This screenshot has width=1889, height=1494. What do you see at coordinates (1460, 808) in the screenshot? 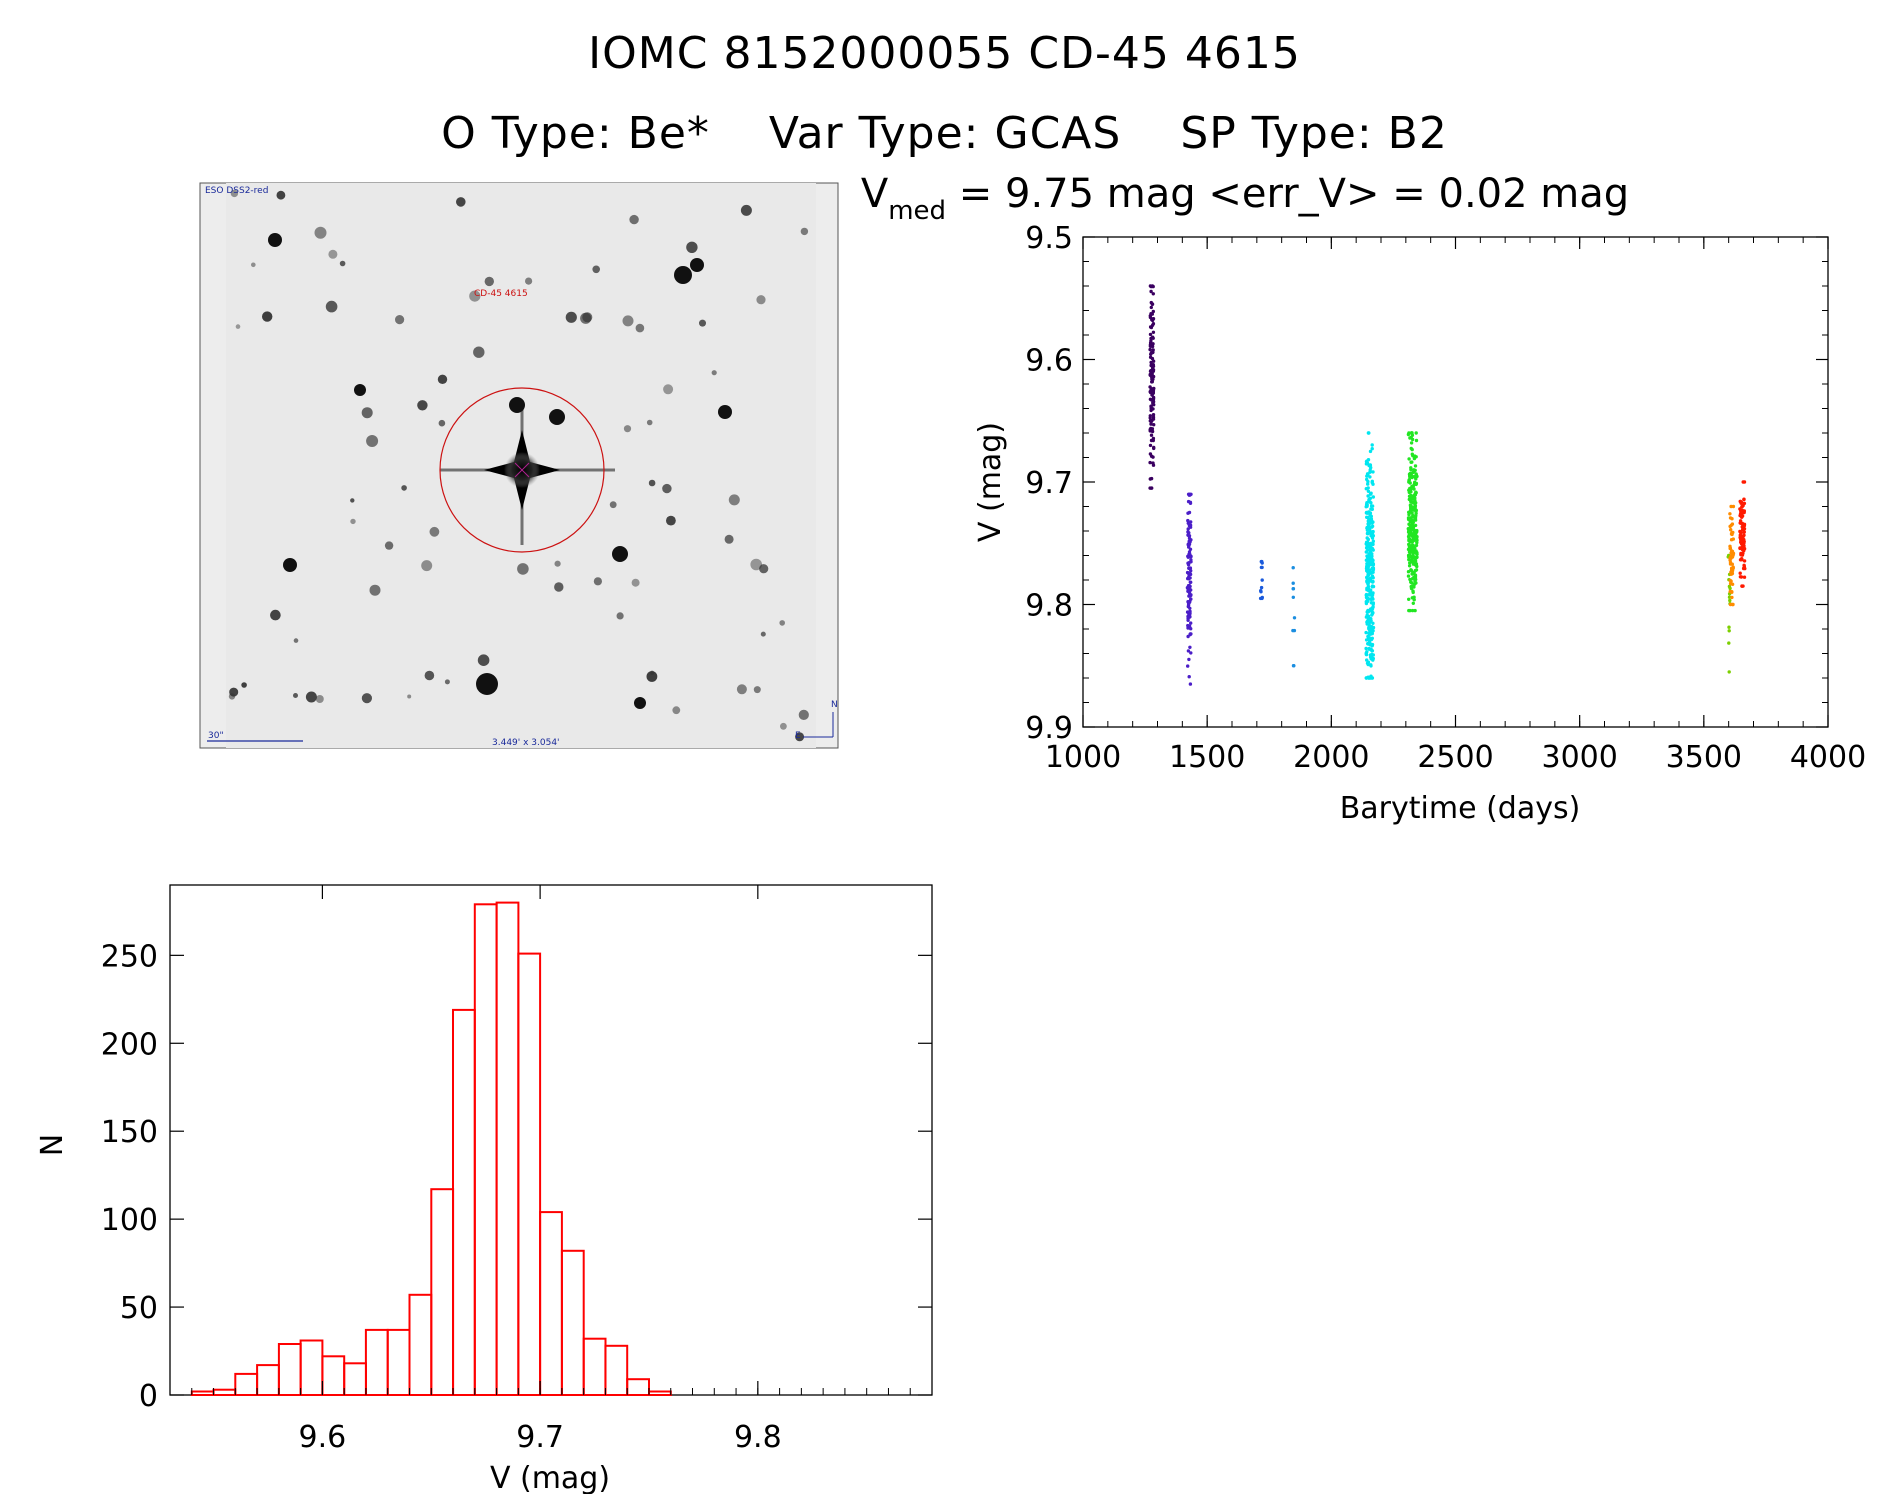
I see `light-curve-xlabel: Barytime (days)` at bounding box center [1460, 808].